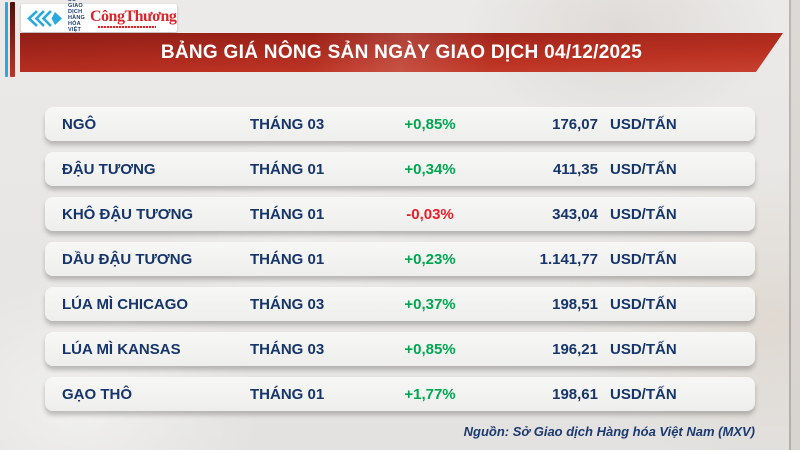 Image resolution: width=800 pixels, height=450 pixels. Describe the element at coordinates (575, 349) in the screenshot. I see `price-value: 196,21` at that location.